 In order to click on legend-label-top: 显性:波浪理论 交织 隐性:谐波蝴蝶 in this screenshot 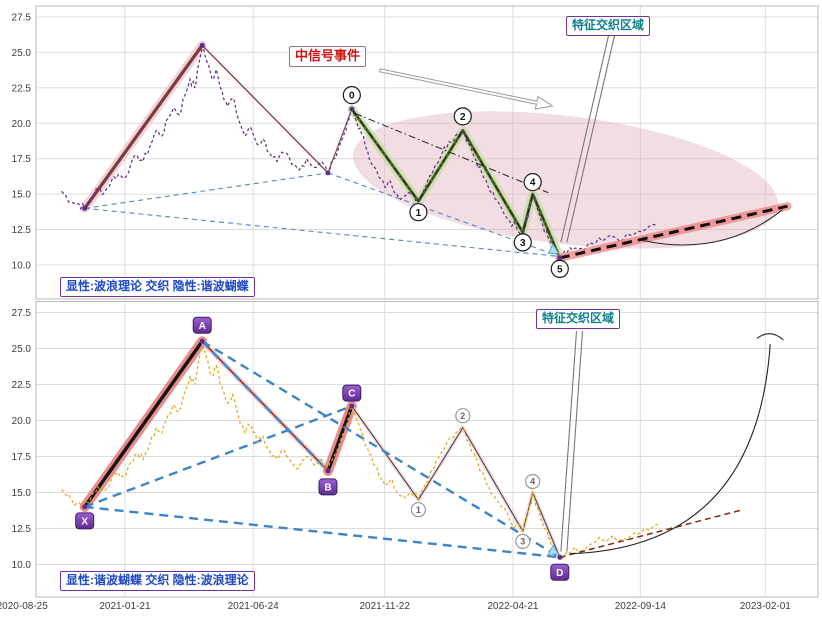, I will do `click(157, 287)`.